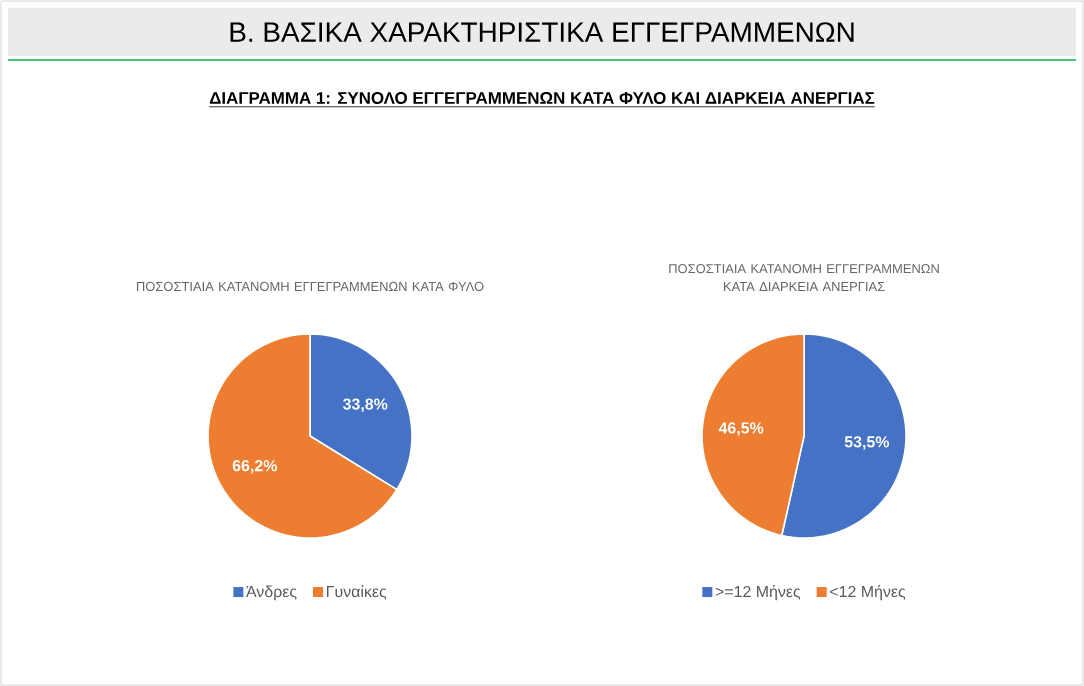  I want to click on text: Β. ΒΑΣΙΚΑ ΧΑΡΑΚΤΗΡΙΣΤΙΚΑ ΕΓΓΕΓΡΑΜΜΕΝΩΝ, so click(542, 32).